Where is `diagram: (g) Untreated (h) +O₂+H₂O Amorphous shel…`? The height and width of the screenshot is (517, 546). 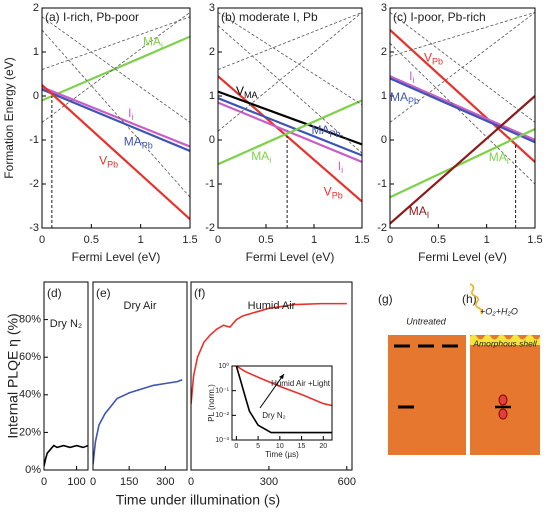 diagram: (g) Untreated (h) +O₂+H₂O Amorphous shel… is located at coordinates (459, 369).